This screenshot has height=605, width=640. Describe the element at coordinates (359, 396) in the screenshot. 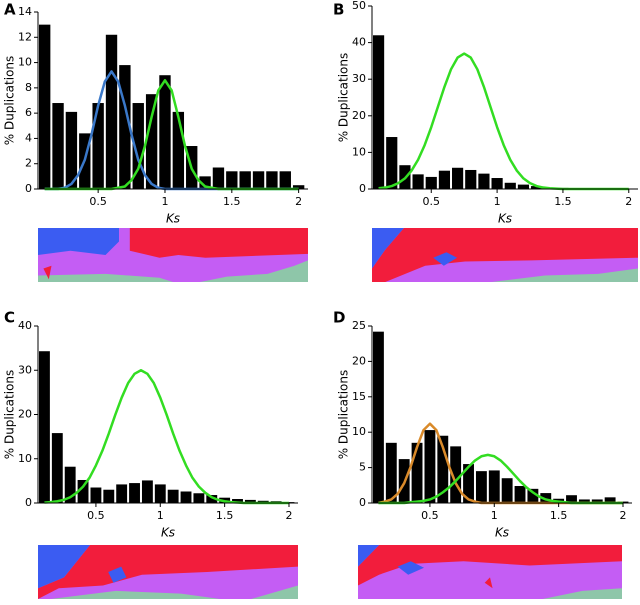

I see `y-tick-label: 15` at that location.